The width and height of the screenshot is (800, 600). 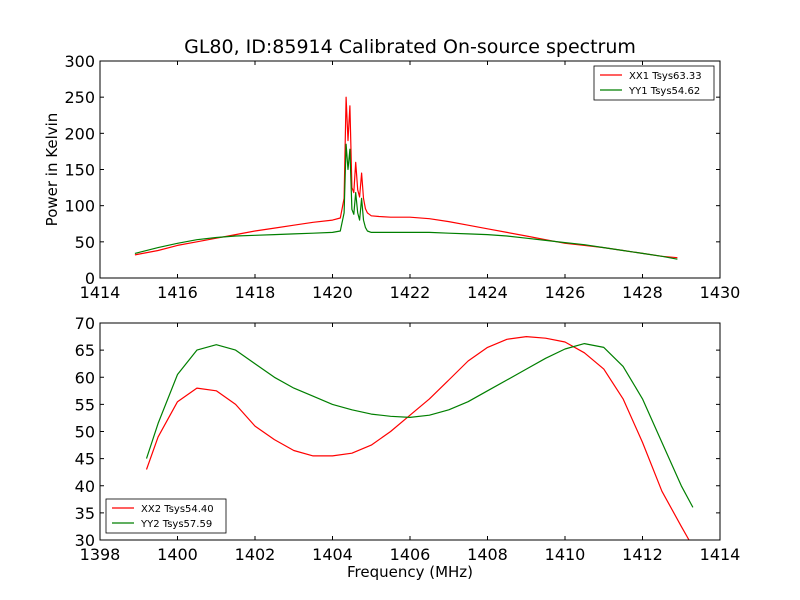 I want to click on legend-label: XX2 Tsys54.40, so click(x=177, y=509).